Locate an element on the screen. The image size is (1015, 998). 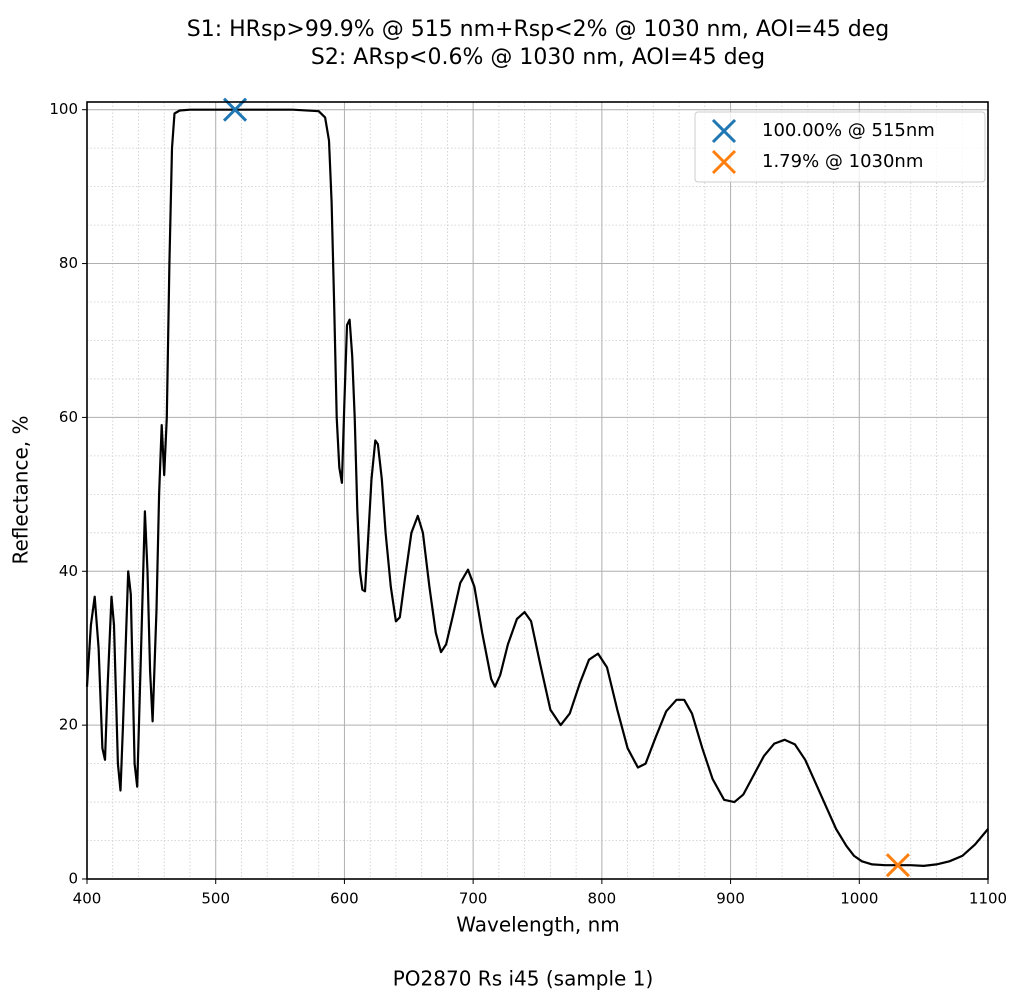
x-tick-label: 1100 is located at coordinates (988, 899).